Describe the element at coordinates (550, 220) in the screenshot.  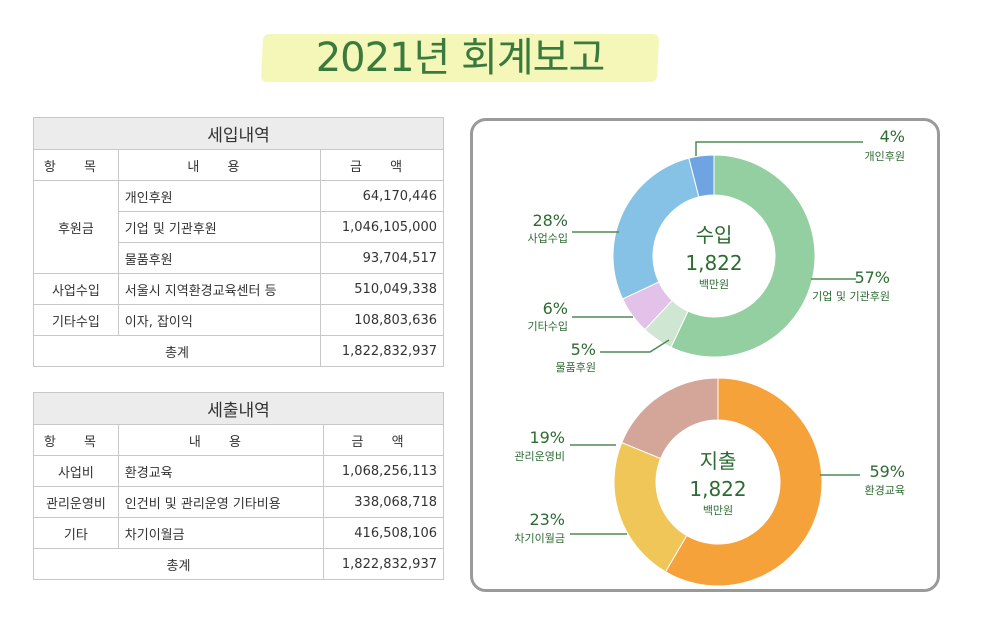
I see `slice-percent-label: 28%` at that location.